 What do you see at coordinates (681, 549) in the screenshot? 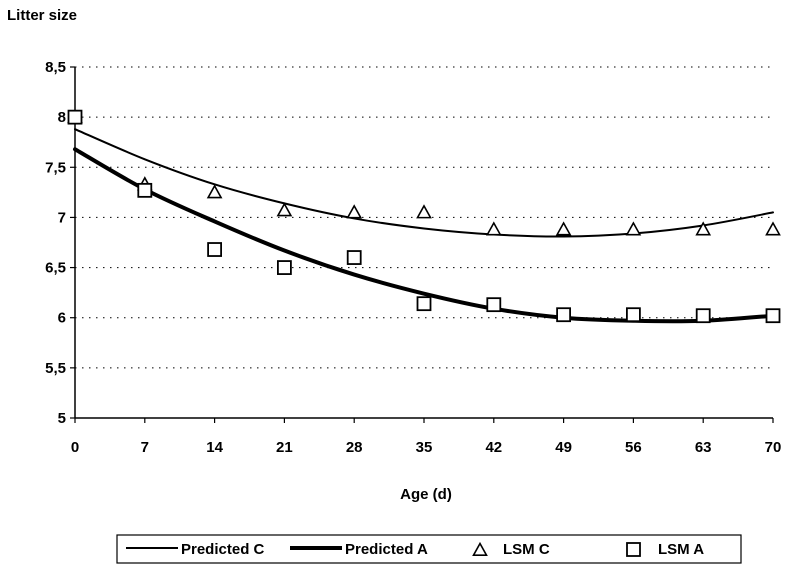
I see `legend-label-3: LSM A` at bounding box center [681, 549].